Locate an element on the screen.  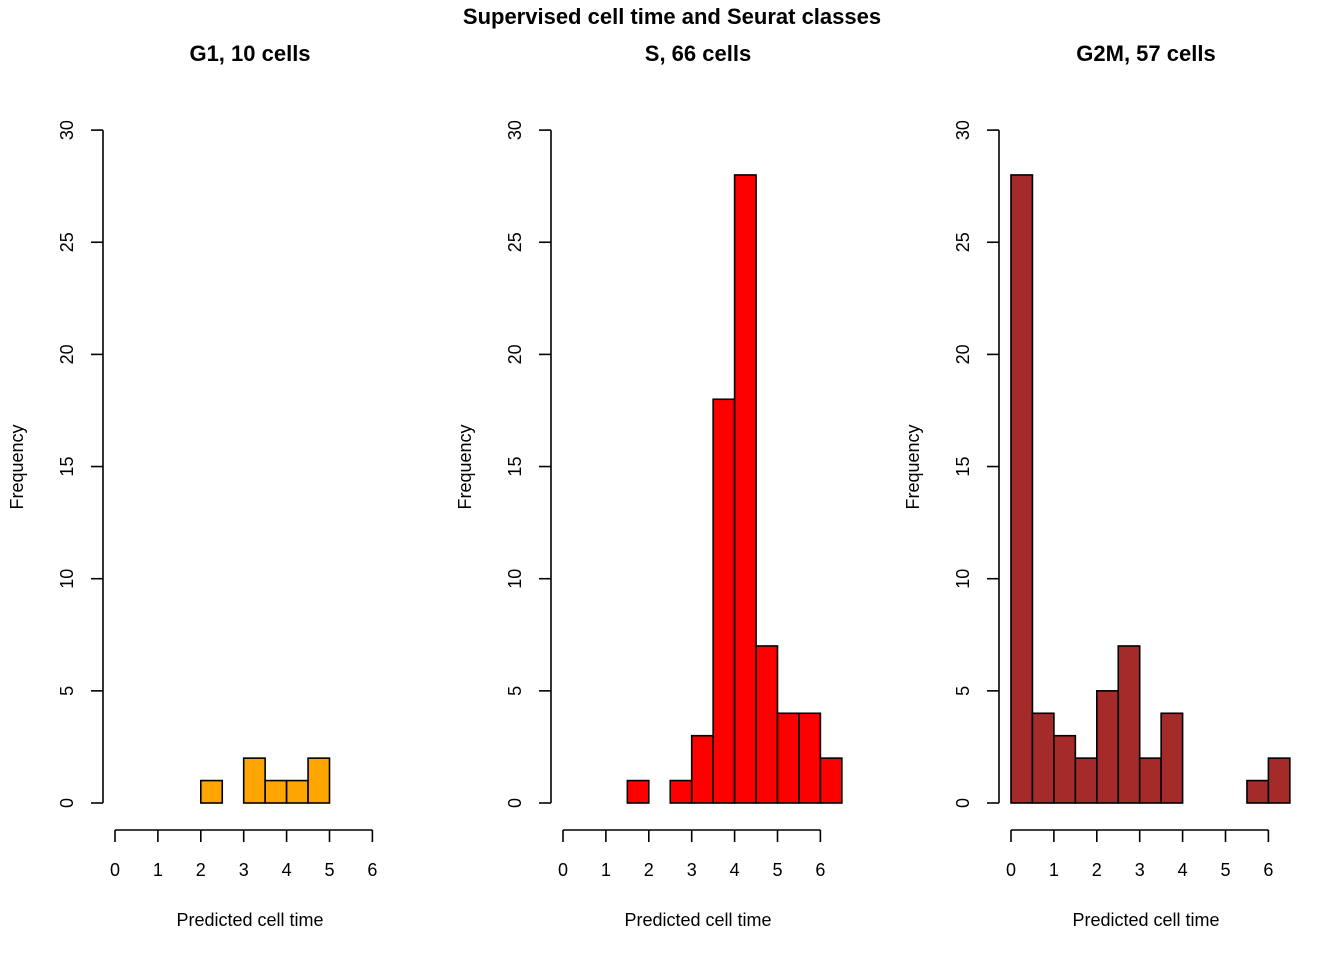
panel-title: S, 66 cells is located at coordinates (698, 53).